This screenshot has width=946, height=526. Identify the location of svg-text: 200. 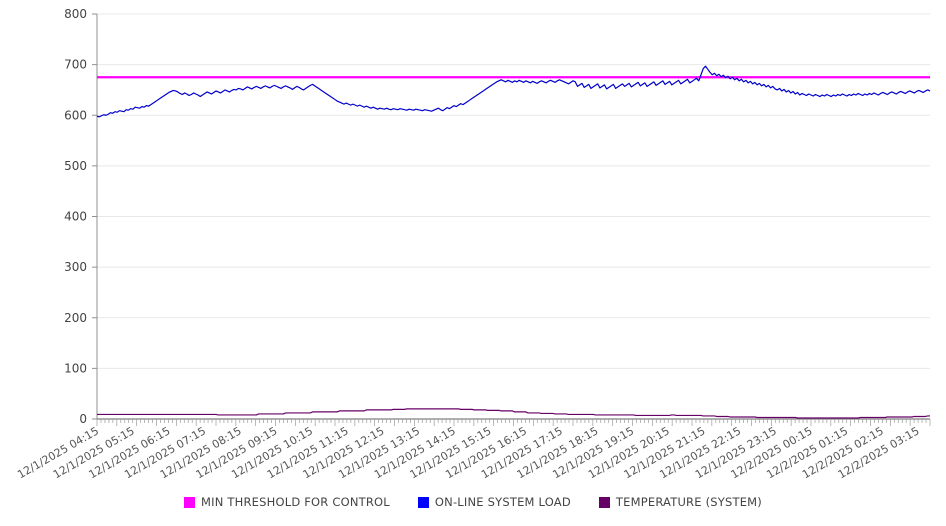
(75, 318).